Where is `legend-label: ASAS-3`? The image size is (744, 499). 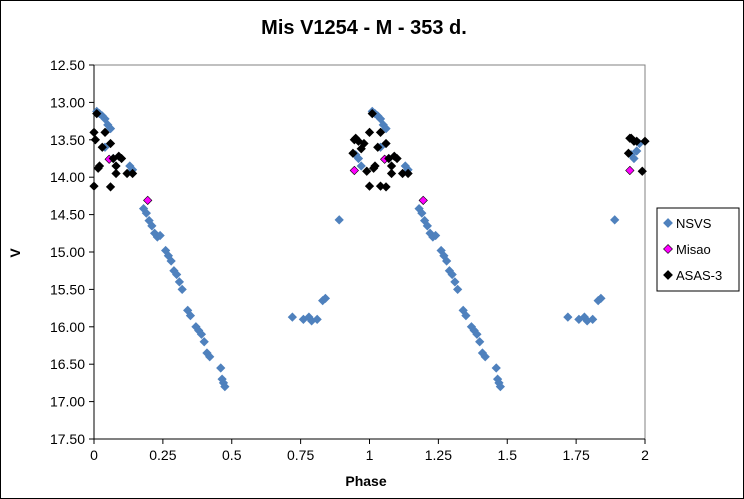
legend-label: ASAS-3 is located at coordinates (699, 275).